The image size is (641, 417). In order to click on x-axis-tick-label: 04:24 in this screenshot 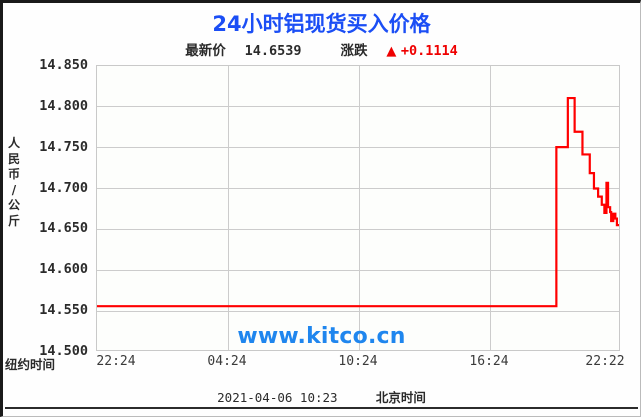, I will do `click(227, 361)`.